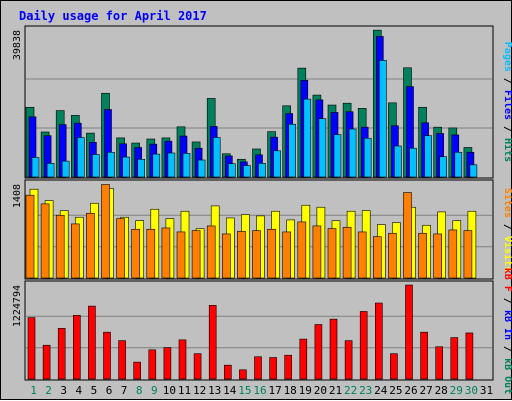  What do you see at coordinates (48, 390) in the screenshot?
I see `day-label-2: 2` at bounding box center [48, 390].